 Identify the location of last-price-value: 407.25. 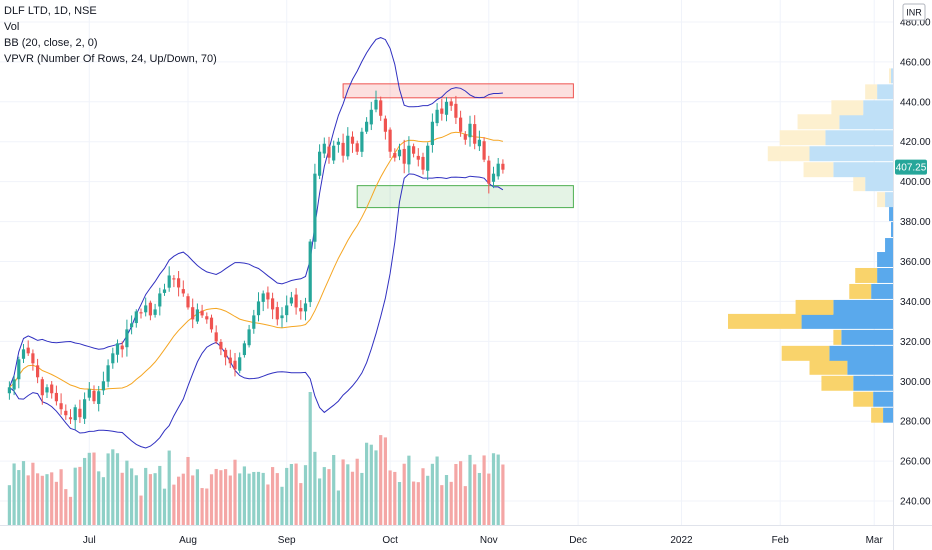
(911, 168).